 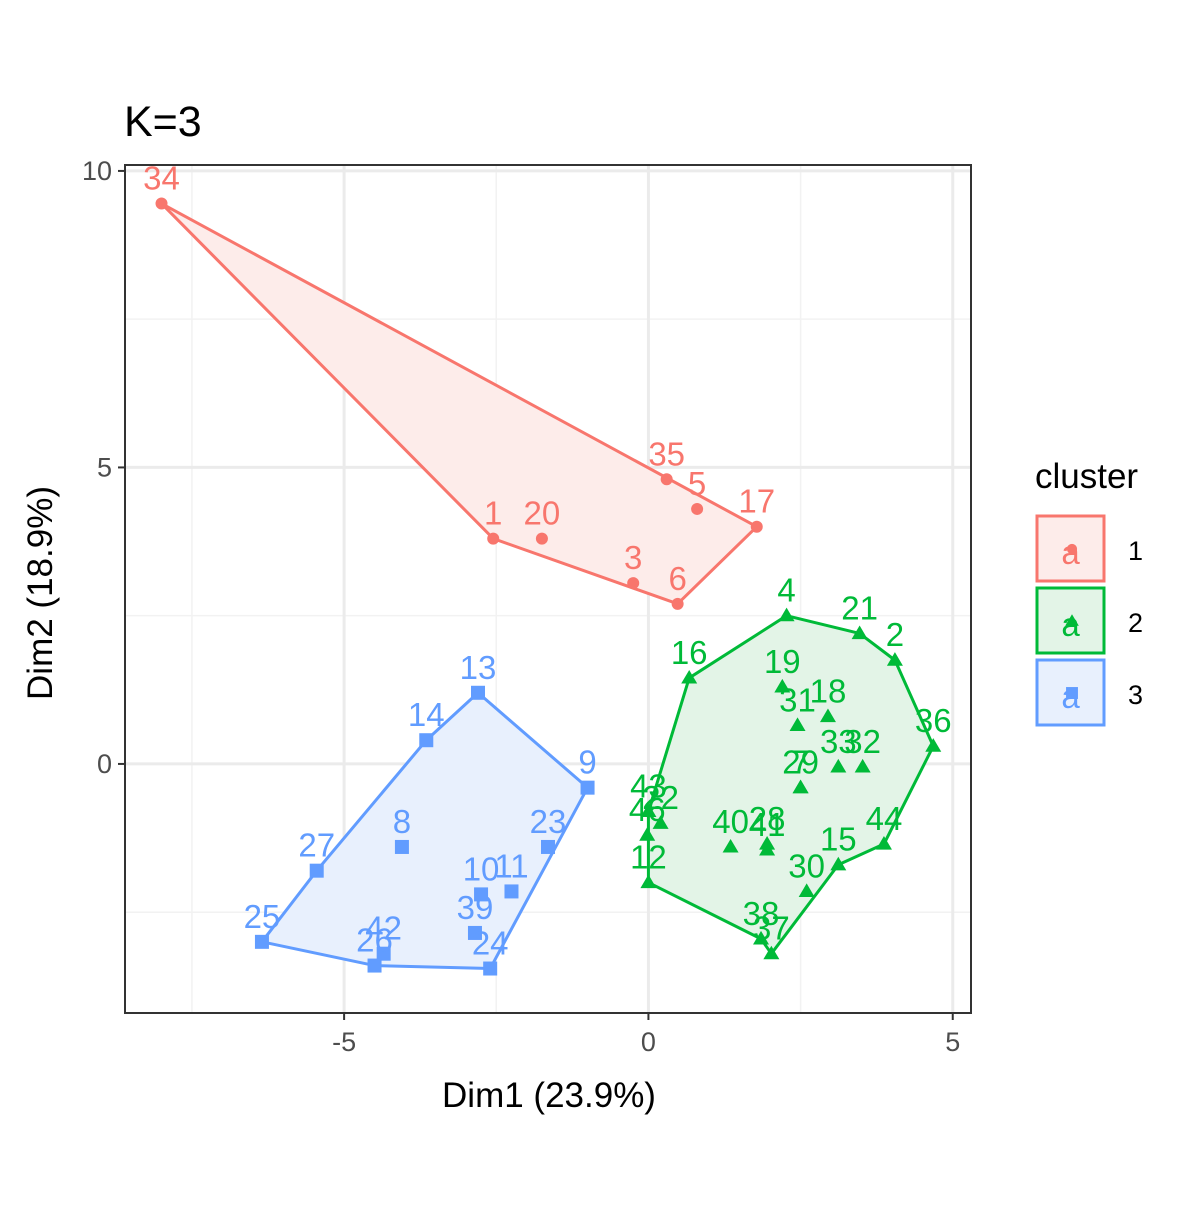 I want to click on x-axis-title: Dim1 (23.9%), so click(x=549, y=1095).